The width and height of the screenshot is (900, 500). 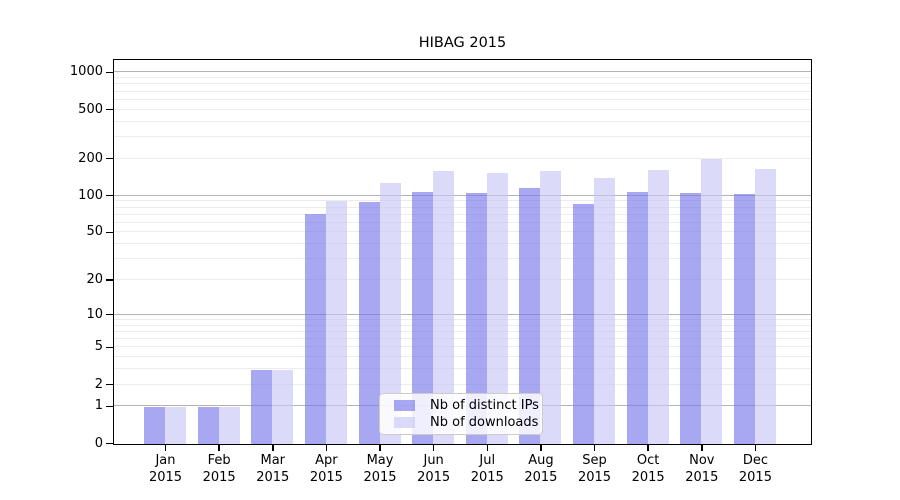 I want to click on bar-dec-downloads, so click(x=765, y=306).